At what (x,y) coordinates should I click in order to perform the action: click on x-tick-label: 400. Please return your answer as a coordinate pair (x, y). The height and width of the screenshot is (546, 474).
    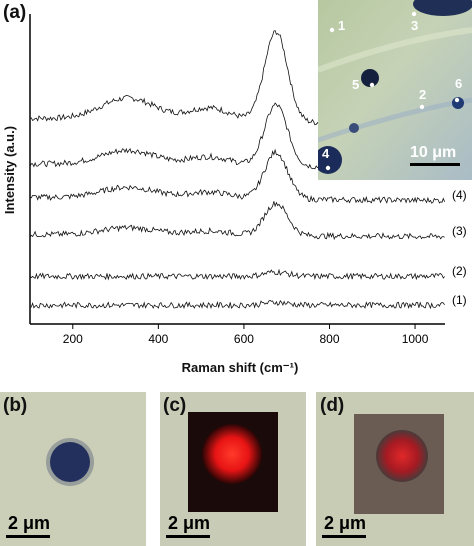
    Looking at the image, I should click on (158, 339).